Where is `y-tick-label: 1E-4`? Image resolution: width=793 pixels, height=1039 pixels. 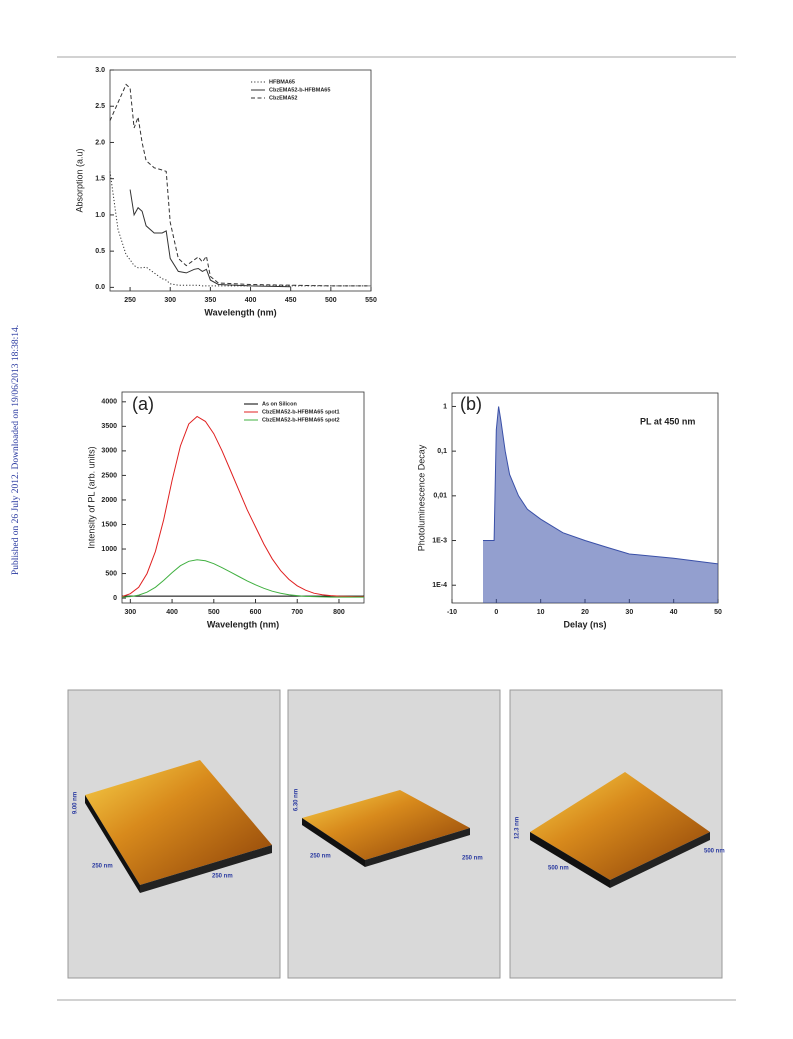 y-tick-label: 1E-4 is located at coordinates (439, 585).